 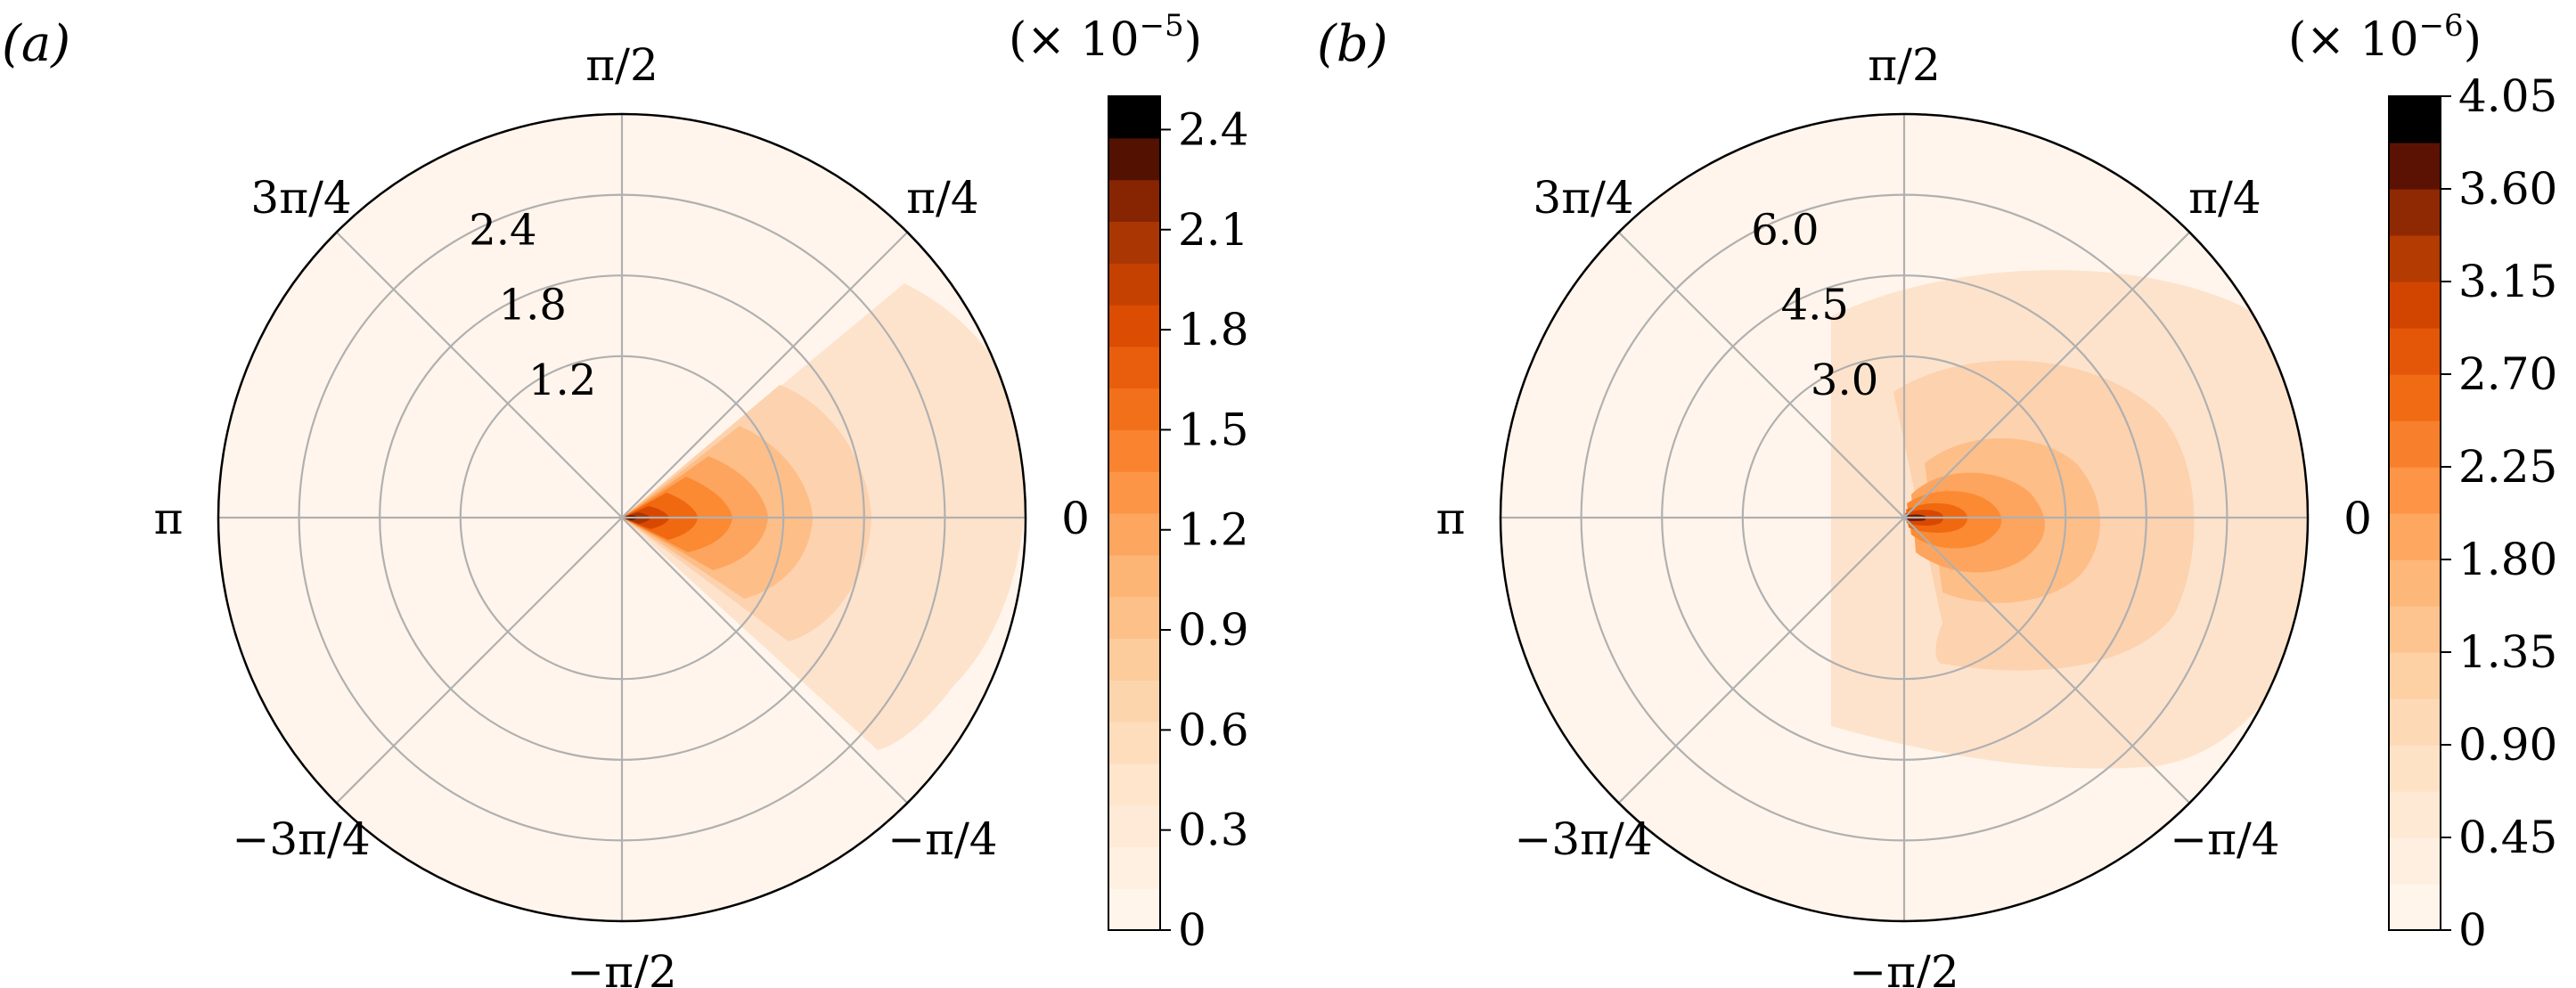 I want to click on angular-tick-label-b-5: −3π/4, so click(x=1583, y=839).